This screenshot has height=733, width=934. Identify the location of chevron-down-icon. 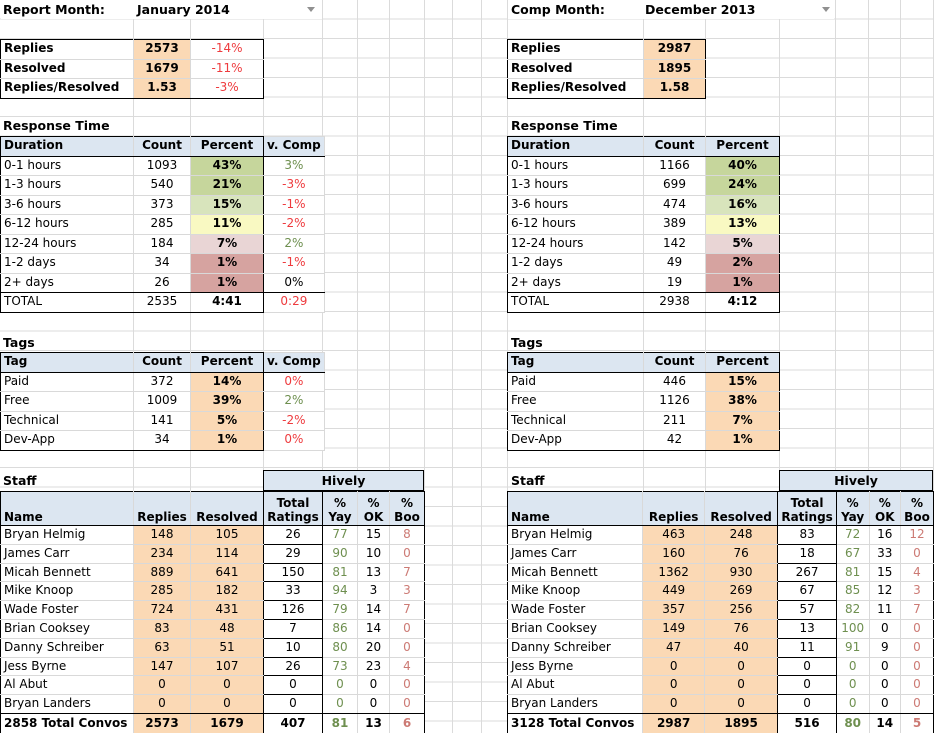
(311, 9).